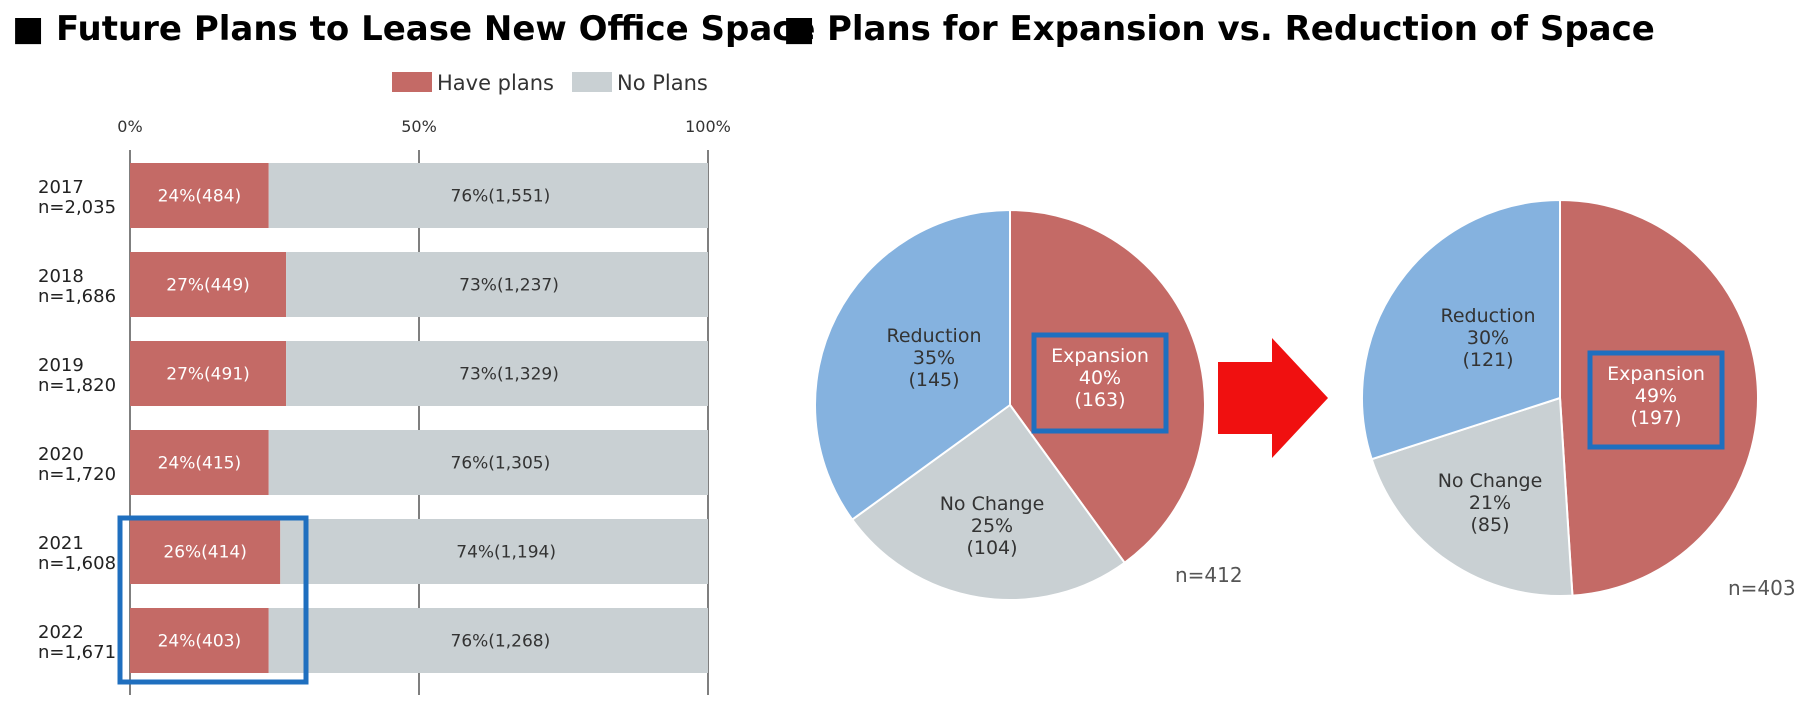 The image size is (1800, 713). I want to click on x-axis-ticks: 0% 50% 100%, so click(424, 126).